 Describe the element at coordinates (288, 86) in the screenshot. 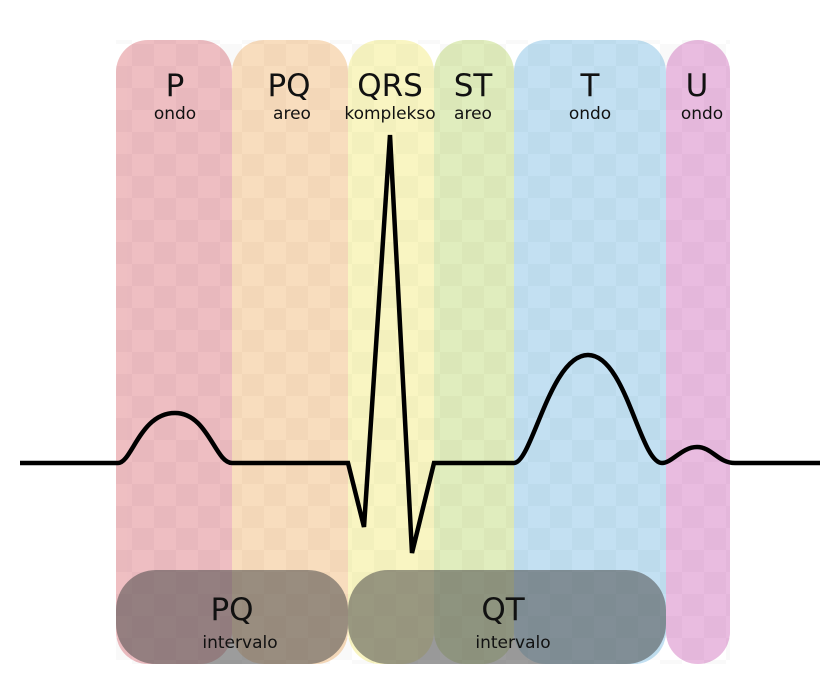

I see `segment-label: PQ` at that location.